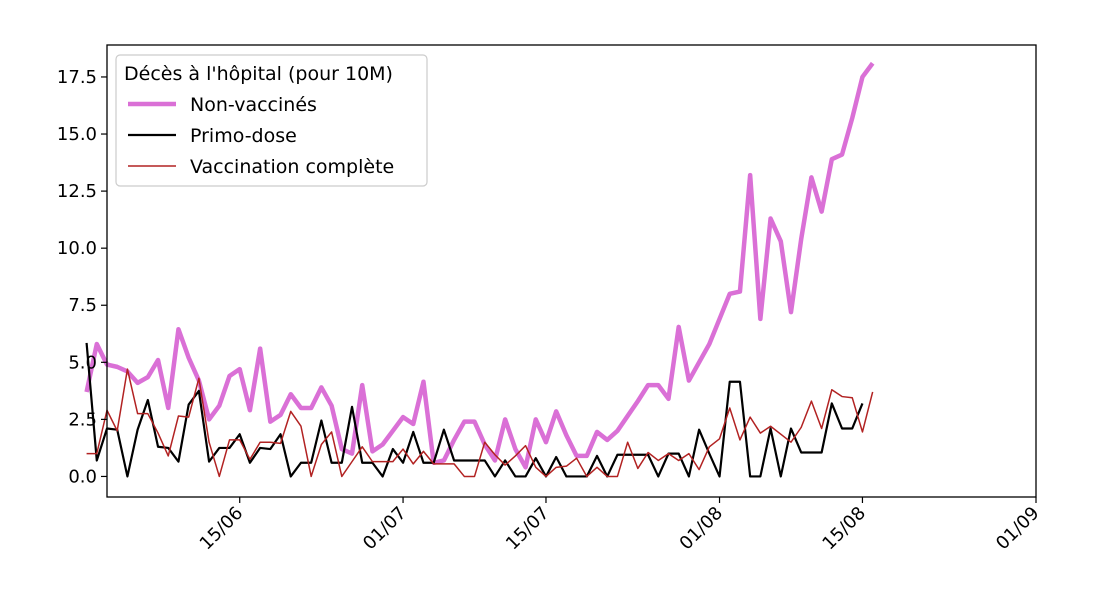 The image size is (1095, 614). Describe the element at coordinates (77, 191) in the screenshot. I see `y-tick-label: 12.5` at that location.